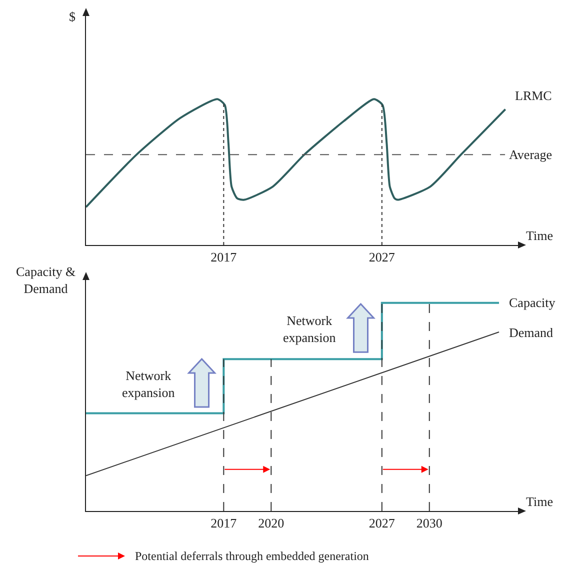 The width and height of the screenshot is (568, 566). I want to click on y-axis-title: Capacity & Demand, so click(46, 280).